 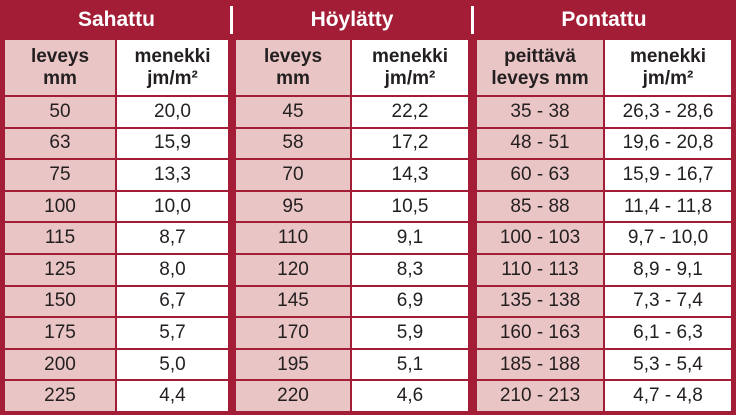 I want to click on group-title: Pontattu, so click(x=604, y=19).